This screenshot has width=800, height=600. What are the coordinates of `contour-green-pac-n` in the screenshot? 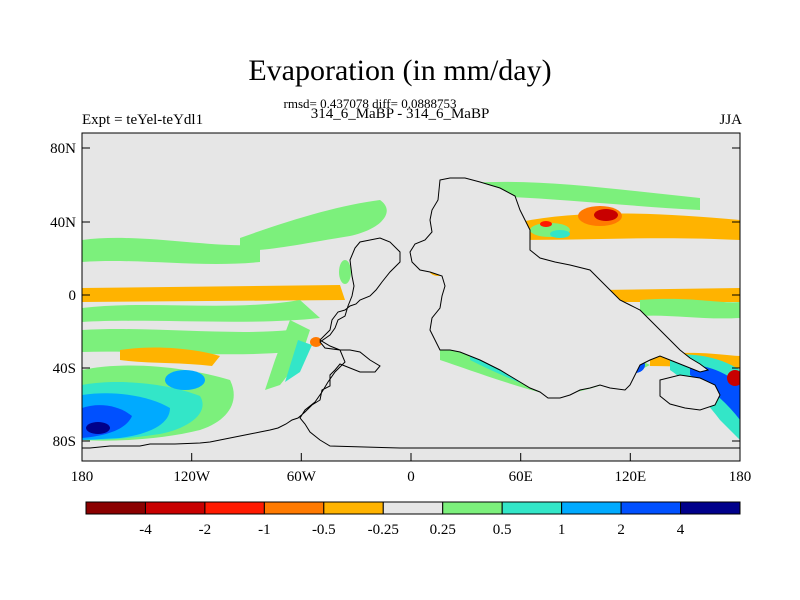 It's located at (585, 195).